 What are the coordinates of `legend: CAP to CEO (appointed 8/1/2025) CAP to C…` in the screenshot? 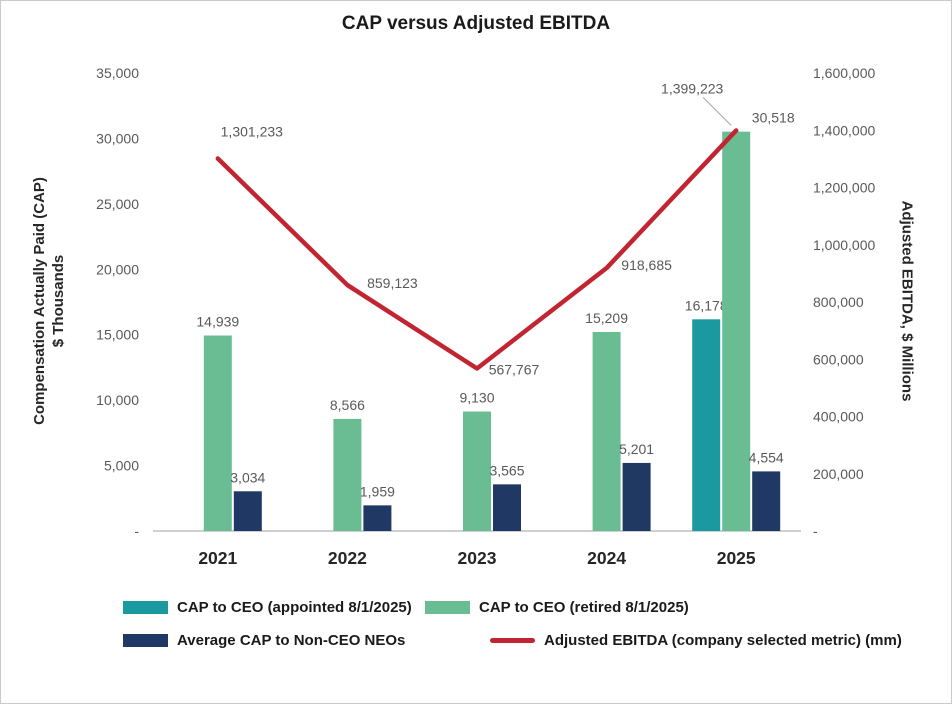 It's located at (476, 633).